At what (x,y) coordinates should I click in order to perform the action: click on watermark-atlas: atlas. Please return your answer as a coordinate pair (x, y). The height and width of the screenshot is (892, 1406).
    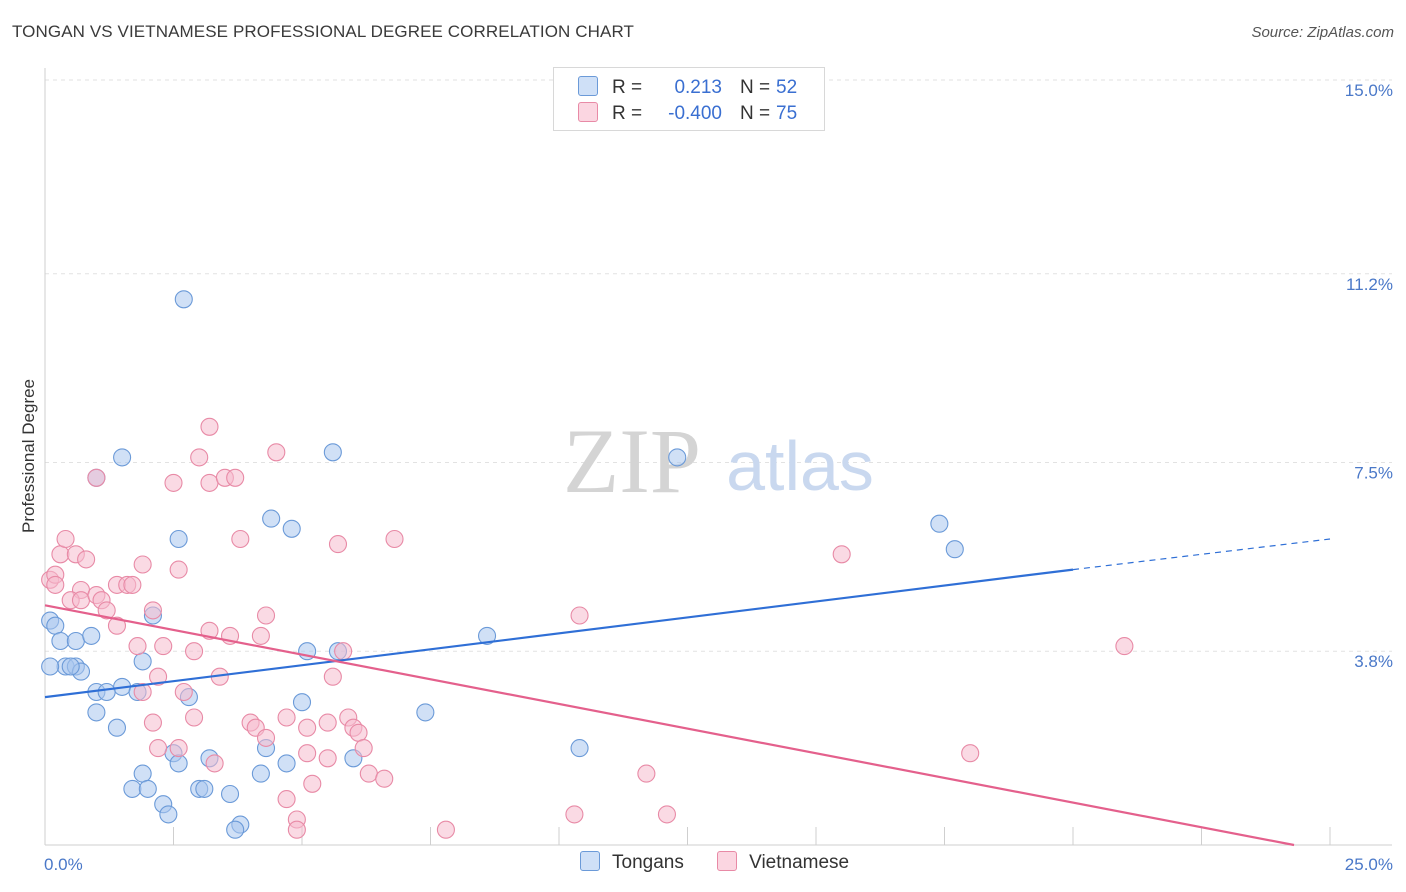
    Looking at the image, I should click on (800, 466).